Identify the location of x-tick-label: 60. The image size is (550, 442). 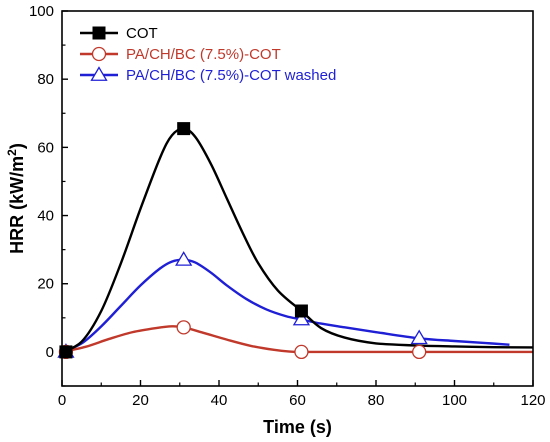
(297, 400).